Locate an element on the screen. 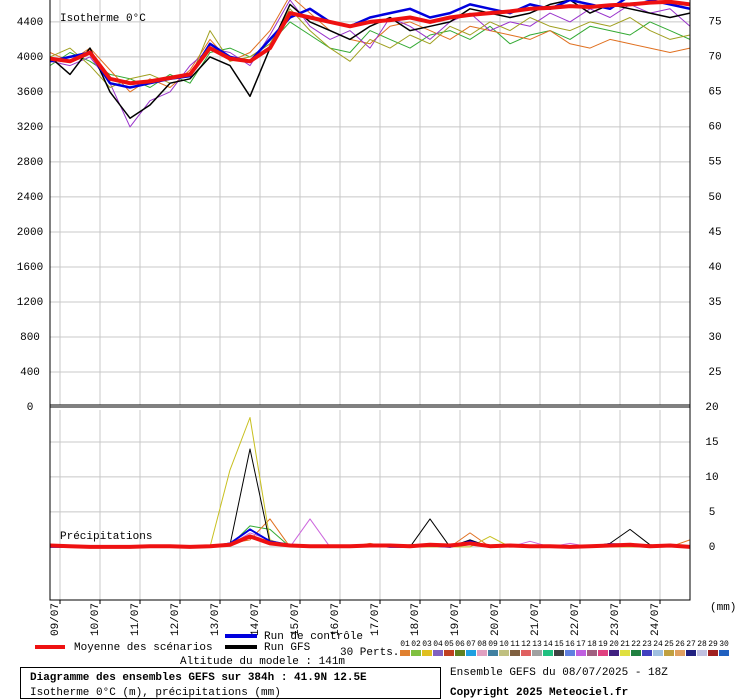  run-info: Ensemble GEFS du 08/07/2025 - 18Z is located at coordinates (559, 673).